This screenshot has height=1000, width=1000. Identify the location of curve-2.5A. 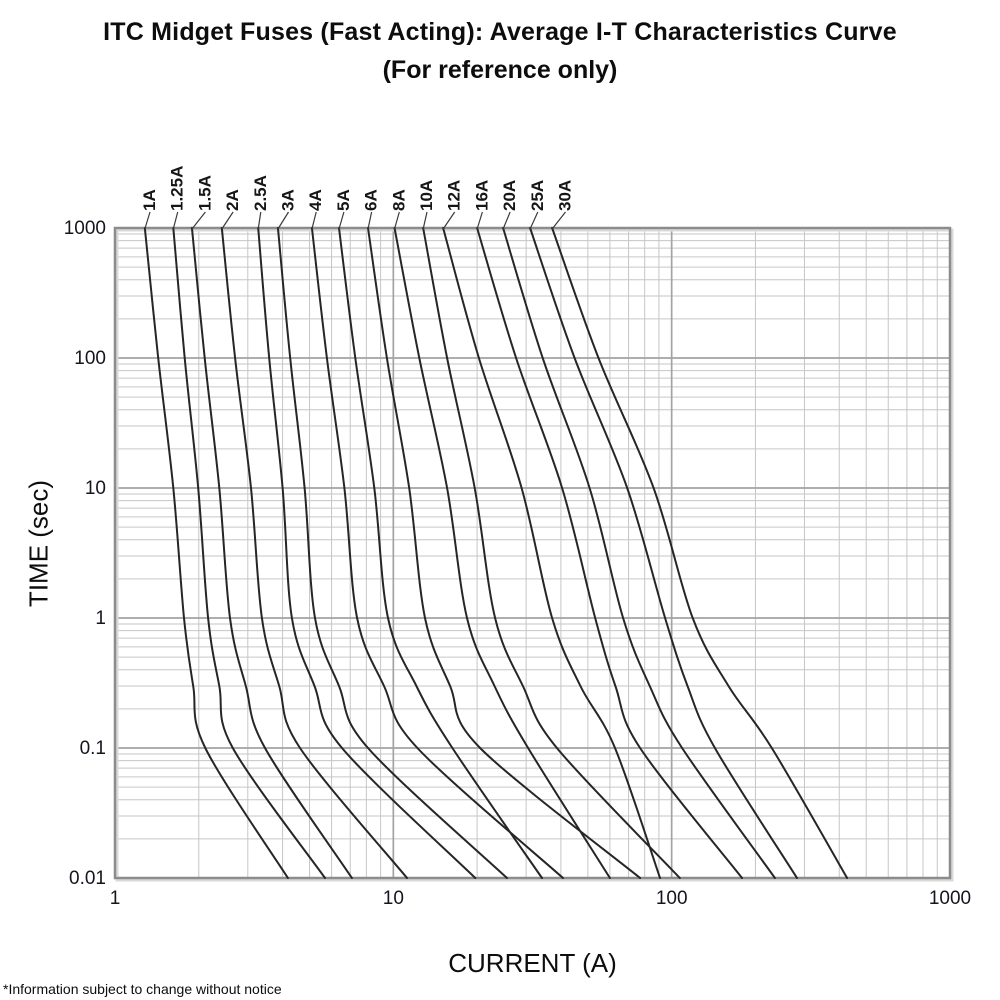
(367, 553).